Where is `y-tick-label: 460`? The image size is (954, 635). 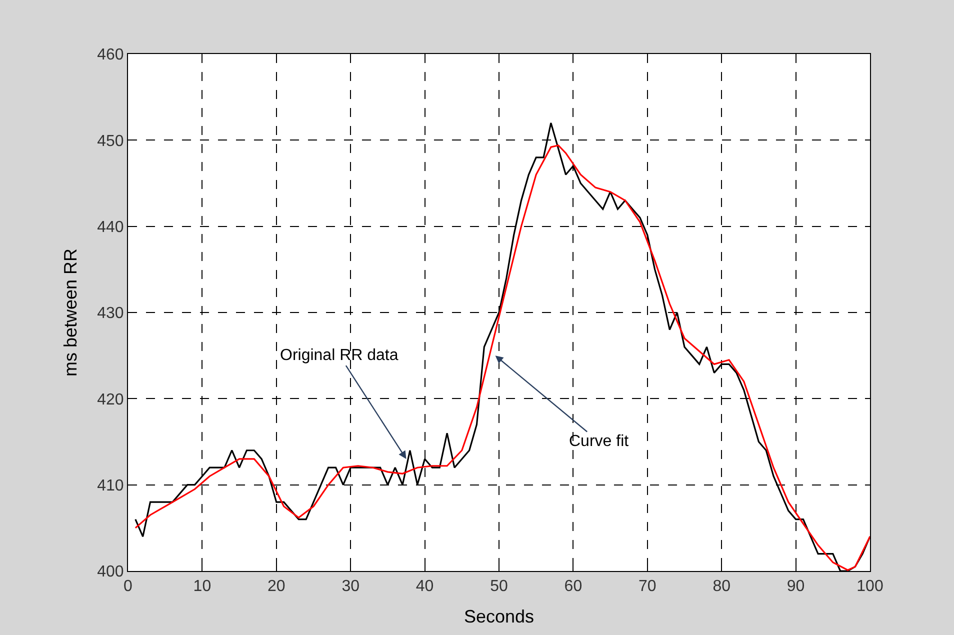
y-tick-label: 460 is located at coordinates (110, 55).